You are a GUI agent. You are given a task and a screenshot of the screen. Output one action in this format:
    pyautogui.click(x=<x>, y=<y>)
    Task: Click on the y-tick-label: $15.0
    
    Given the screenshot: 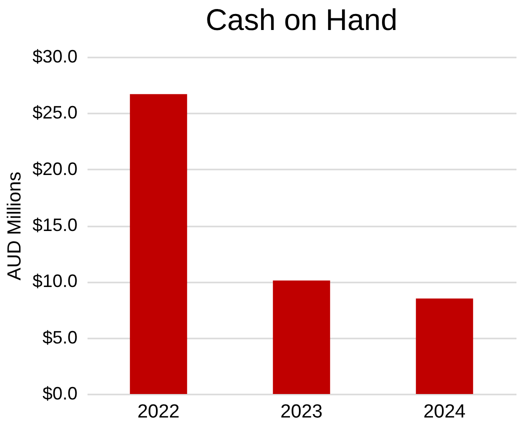 What is the action you would take?
    pyautogui.click(x=55, y=225)
    